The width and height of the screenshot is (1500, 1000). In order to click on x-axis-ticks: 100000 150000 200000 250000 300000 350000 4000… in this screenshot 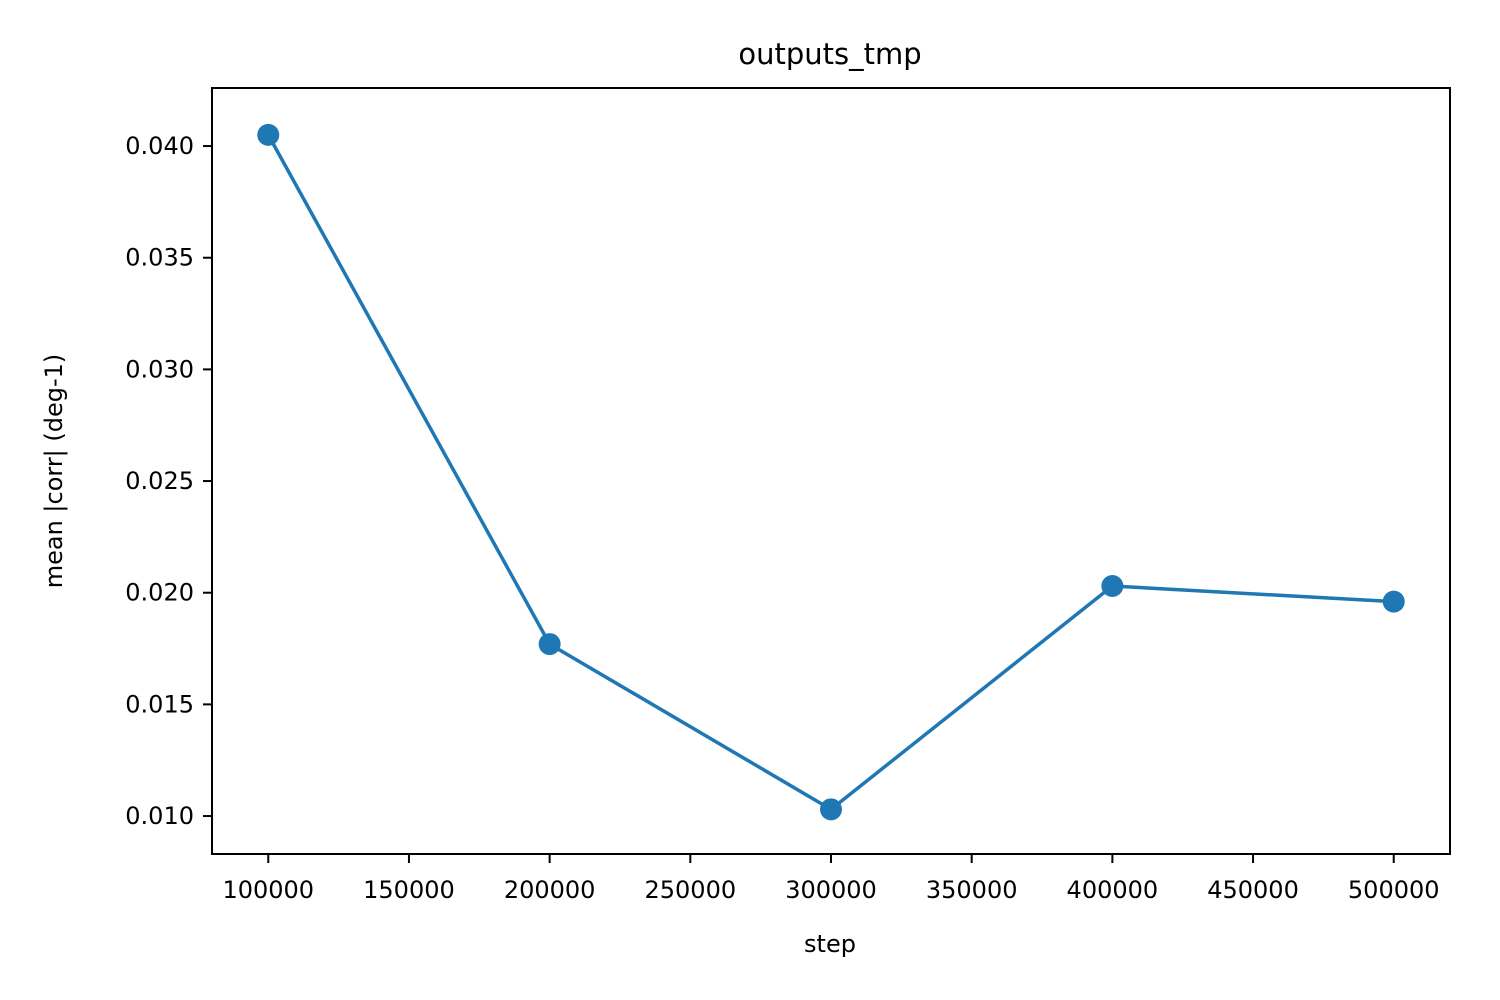, I will do `click(831, 879)`.